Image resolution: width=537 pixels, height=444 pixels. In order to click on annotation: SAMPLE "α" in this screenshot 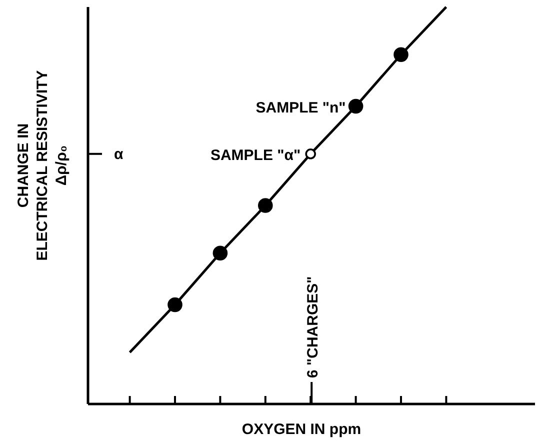, I will do `click(255, 155)`.